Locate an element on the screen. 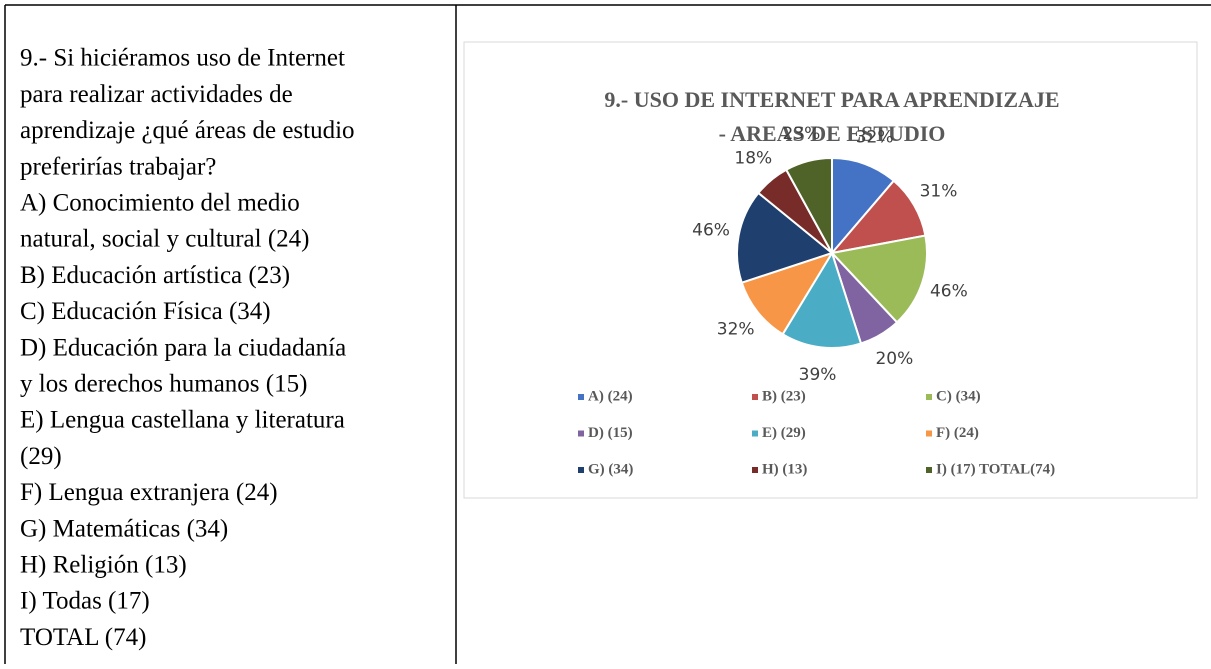 The width and height of the screenshot is (1211, 669). question-line: 9.- Si hiciéramos uso de Internet is located at coordinates (182, 58).